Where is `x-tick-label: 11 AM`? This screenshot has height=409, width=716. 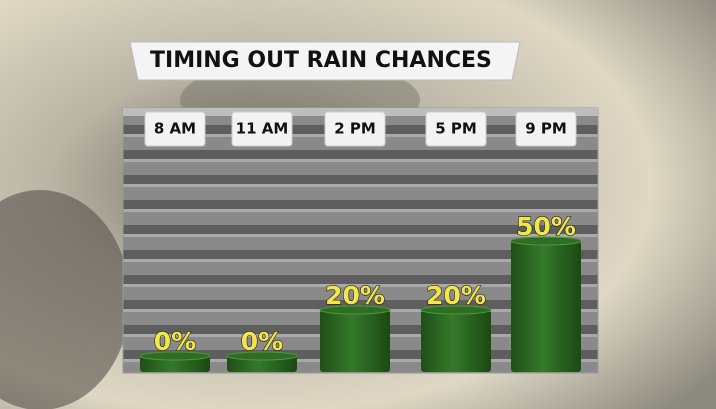 x-tick-label: 11 AM is located at coordinates (262, 129).